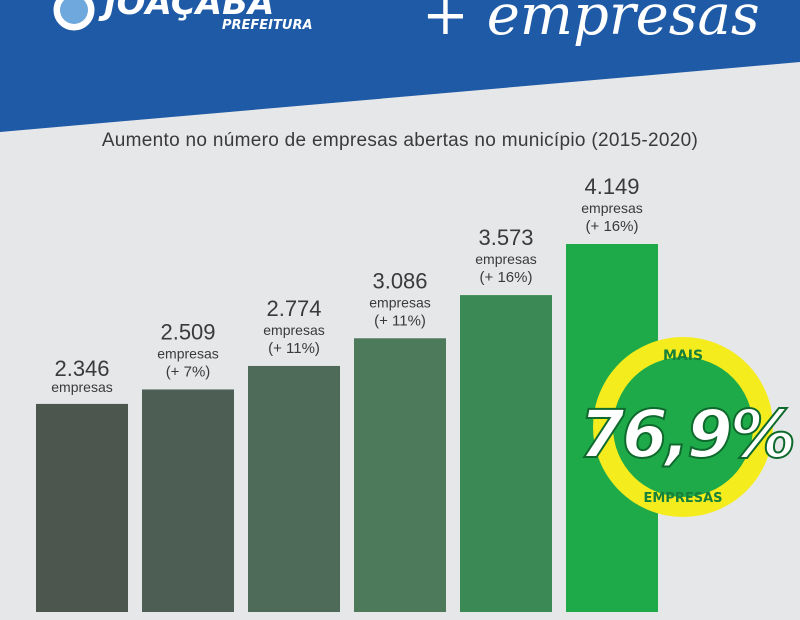 This screenshot has width=800, height=620. I want to click on value-label-2020: 4.149, so click(611, 186).